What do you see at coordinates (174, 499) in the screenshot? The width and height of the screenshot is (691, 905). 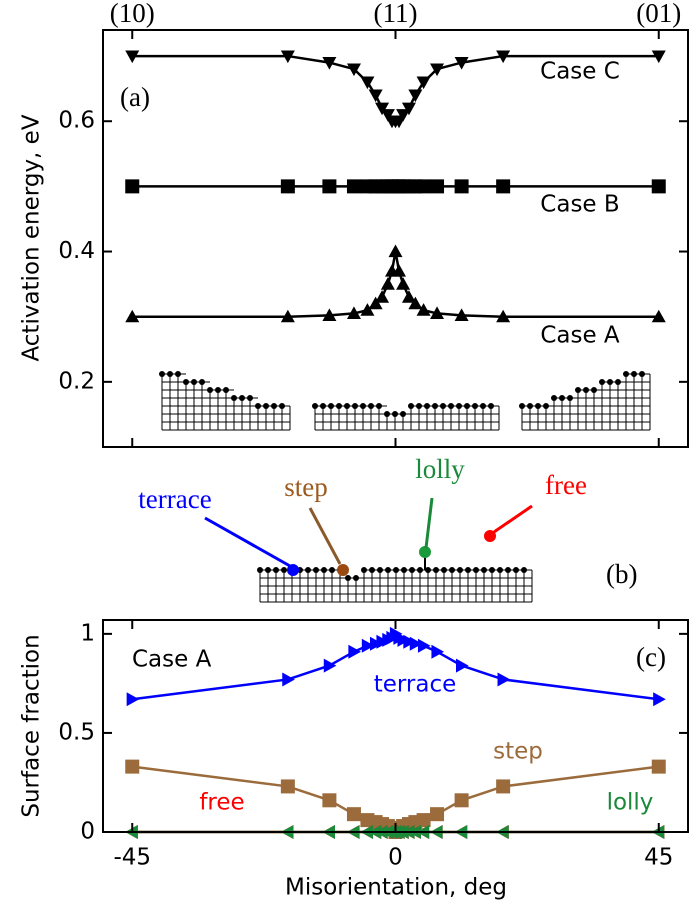 I see `site-label: terrace` at bounding box center [174, 499].